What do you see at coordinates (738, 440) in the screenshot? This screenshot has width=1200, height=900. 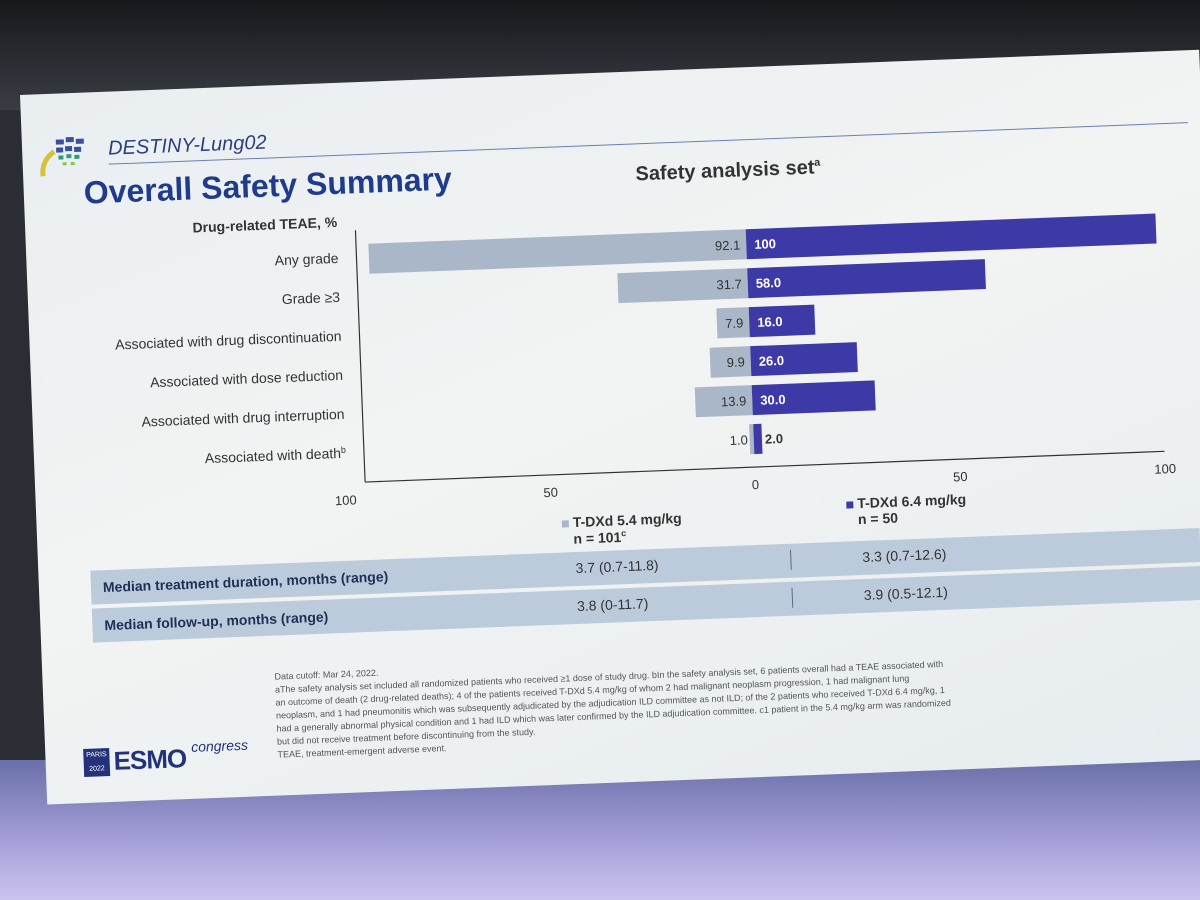 I see `data-label-a: 1.0` at bounding box center [738, 440].